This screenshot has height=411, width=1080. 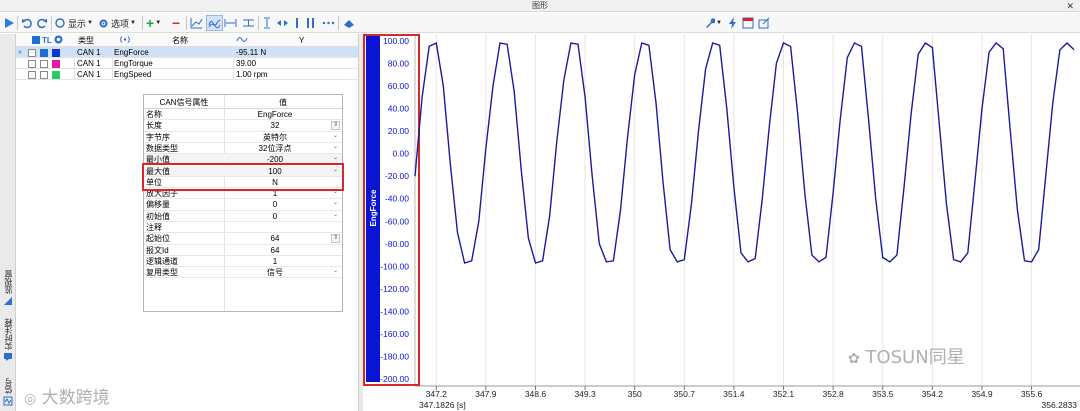 I want to click on left-side-rail: 监视窗 实时注释 信号, so click(x=8, y=222).